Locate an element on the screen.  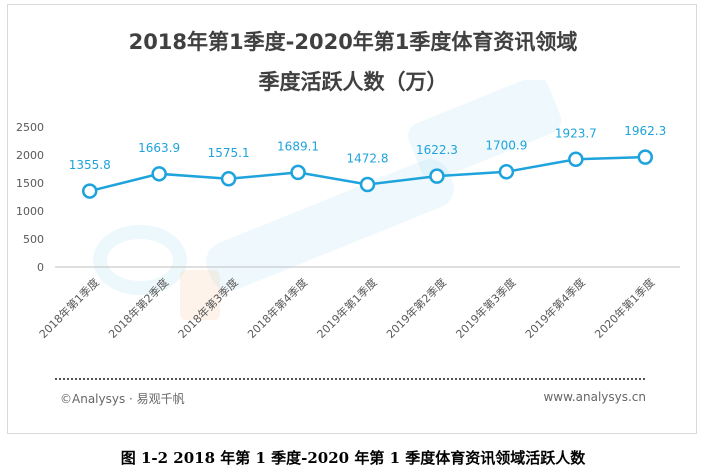
footer-divider is located at coordinates (350, 379).